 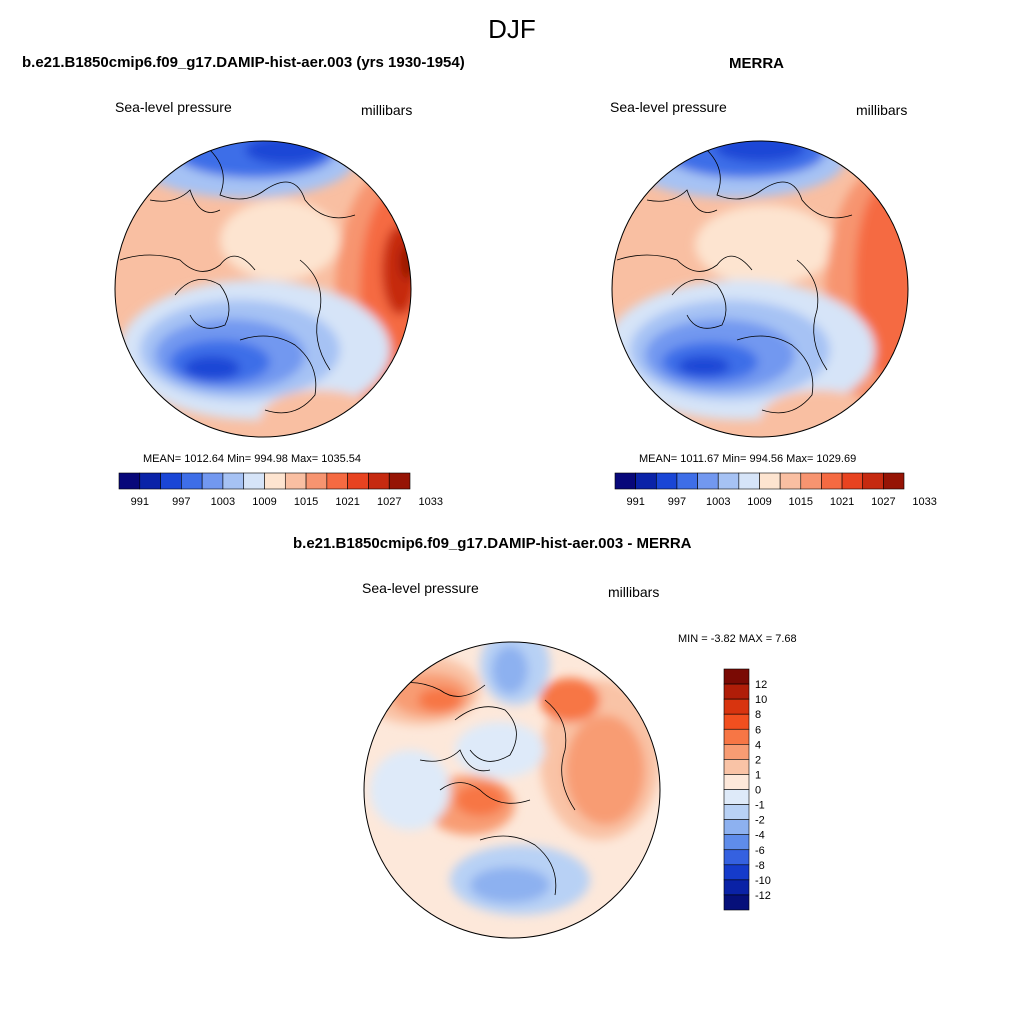 I want to click on merra-colorbar-tick-label: 1015, so click(x=801, y=502).